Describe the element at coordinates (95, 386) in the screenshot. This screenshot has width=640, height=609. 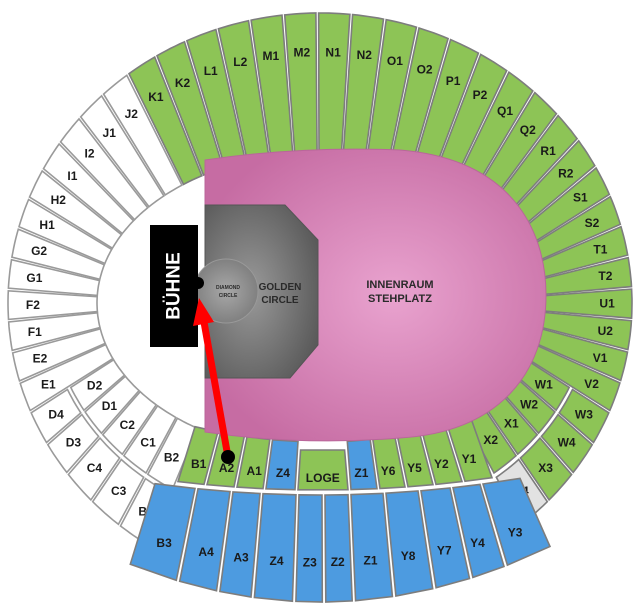
I see `section-label: D2` at that location.